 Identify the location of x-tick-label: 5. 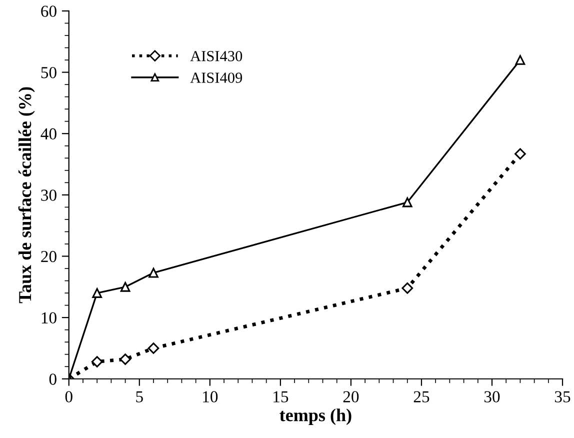
(139, 396).